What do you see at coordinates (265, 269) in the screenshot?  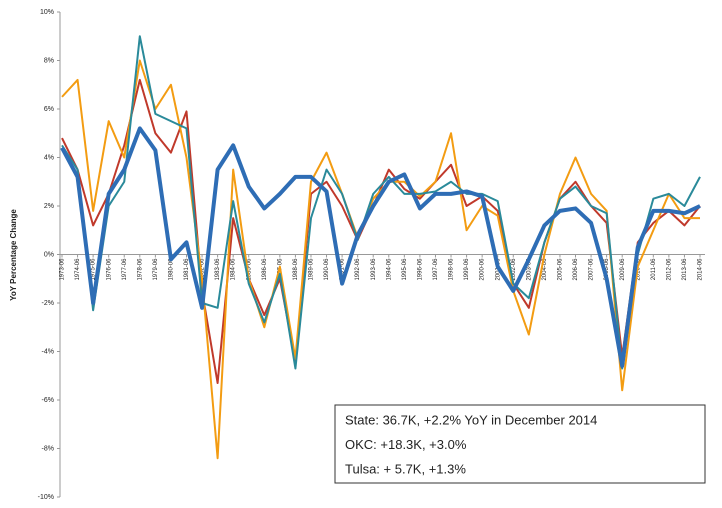 I see `x-tick-label: 1986-06` at bounding box center [265, 269].